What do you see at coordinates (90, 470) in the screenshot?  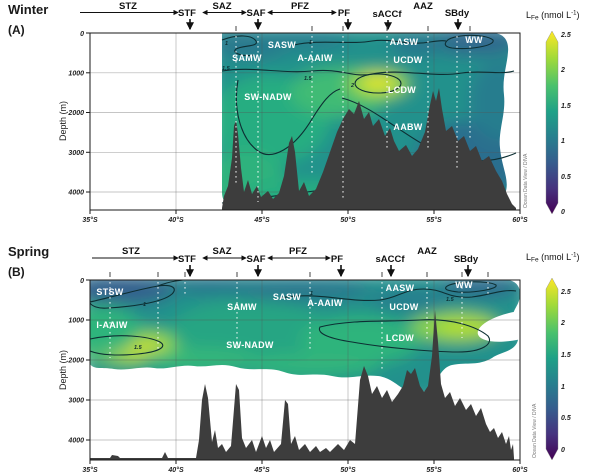 I see `x-tick: 35°S` at bounding box center [90, 470].